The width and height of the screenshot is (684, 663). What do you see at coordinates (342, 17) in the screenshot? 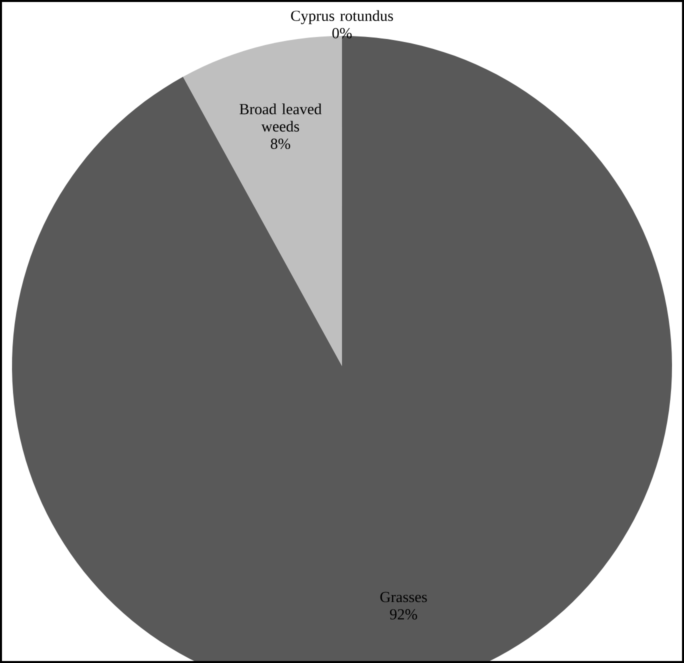
I see `category-label: Cyprus rotundus` at bounding box center [342, 17].